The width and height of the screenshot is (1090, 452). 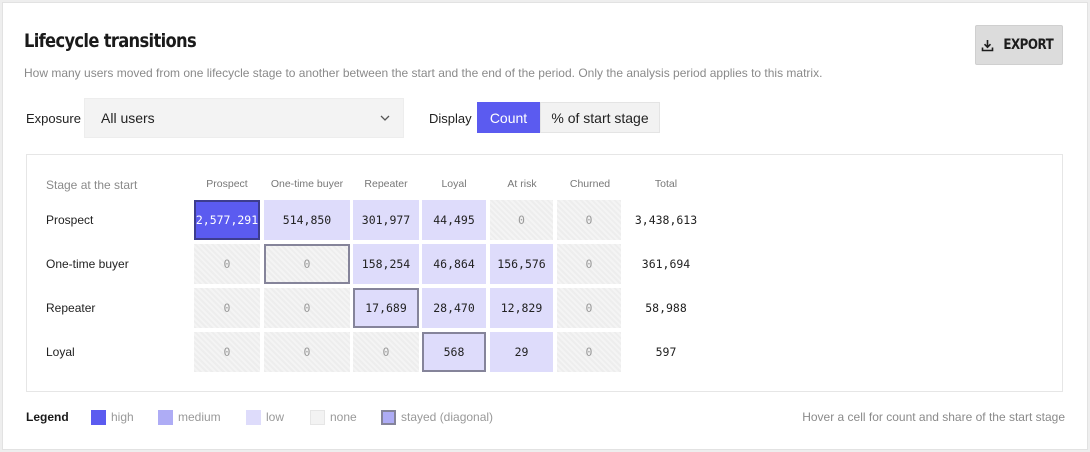 I want to click on matrix-row-header: Stage at the start, so click(x=92, y=185).